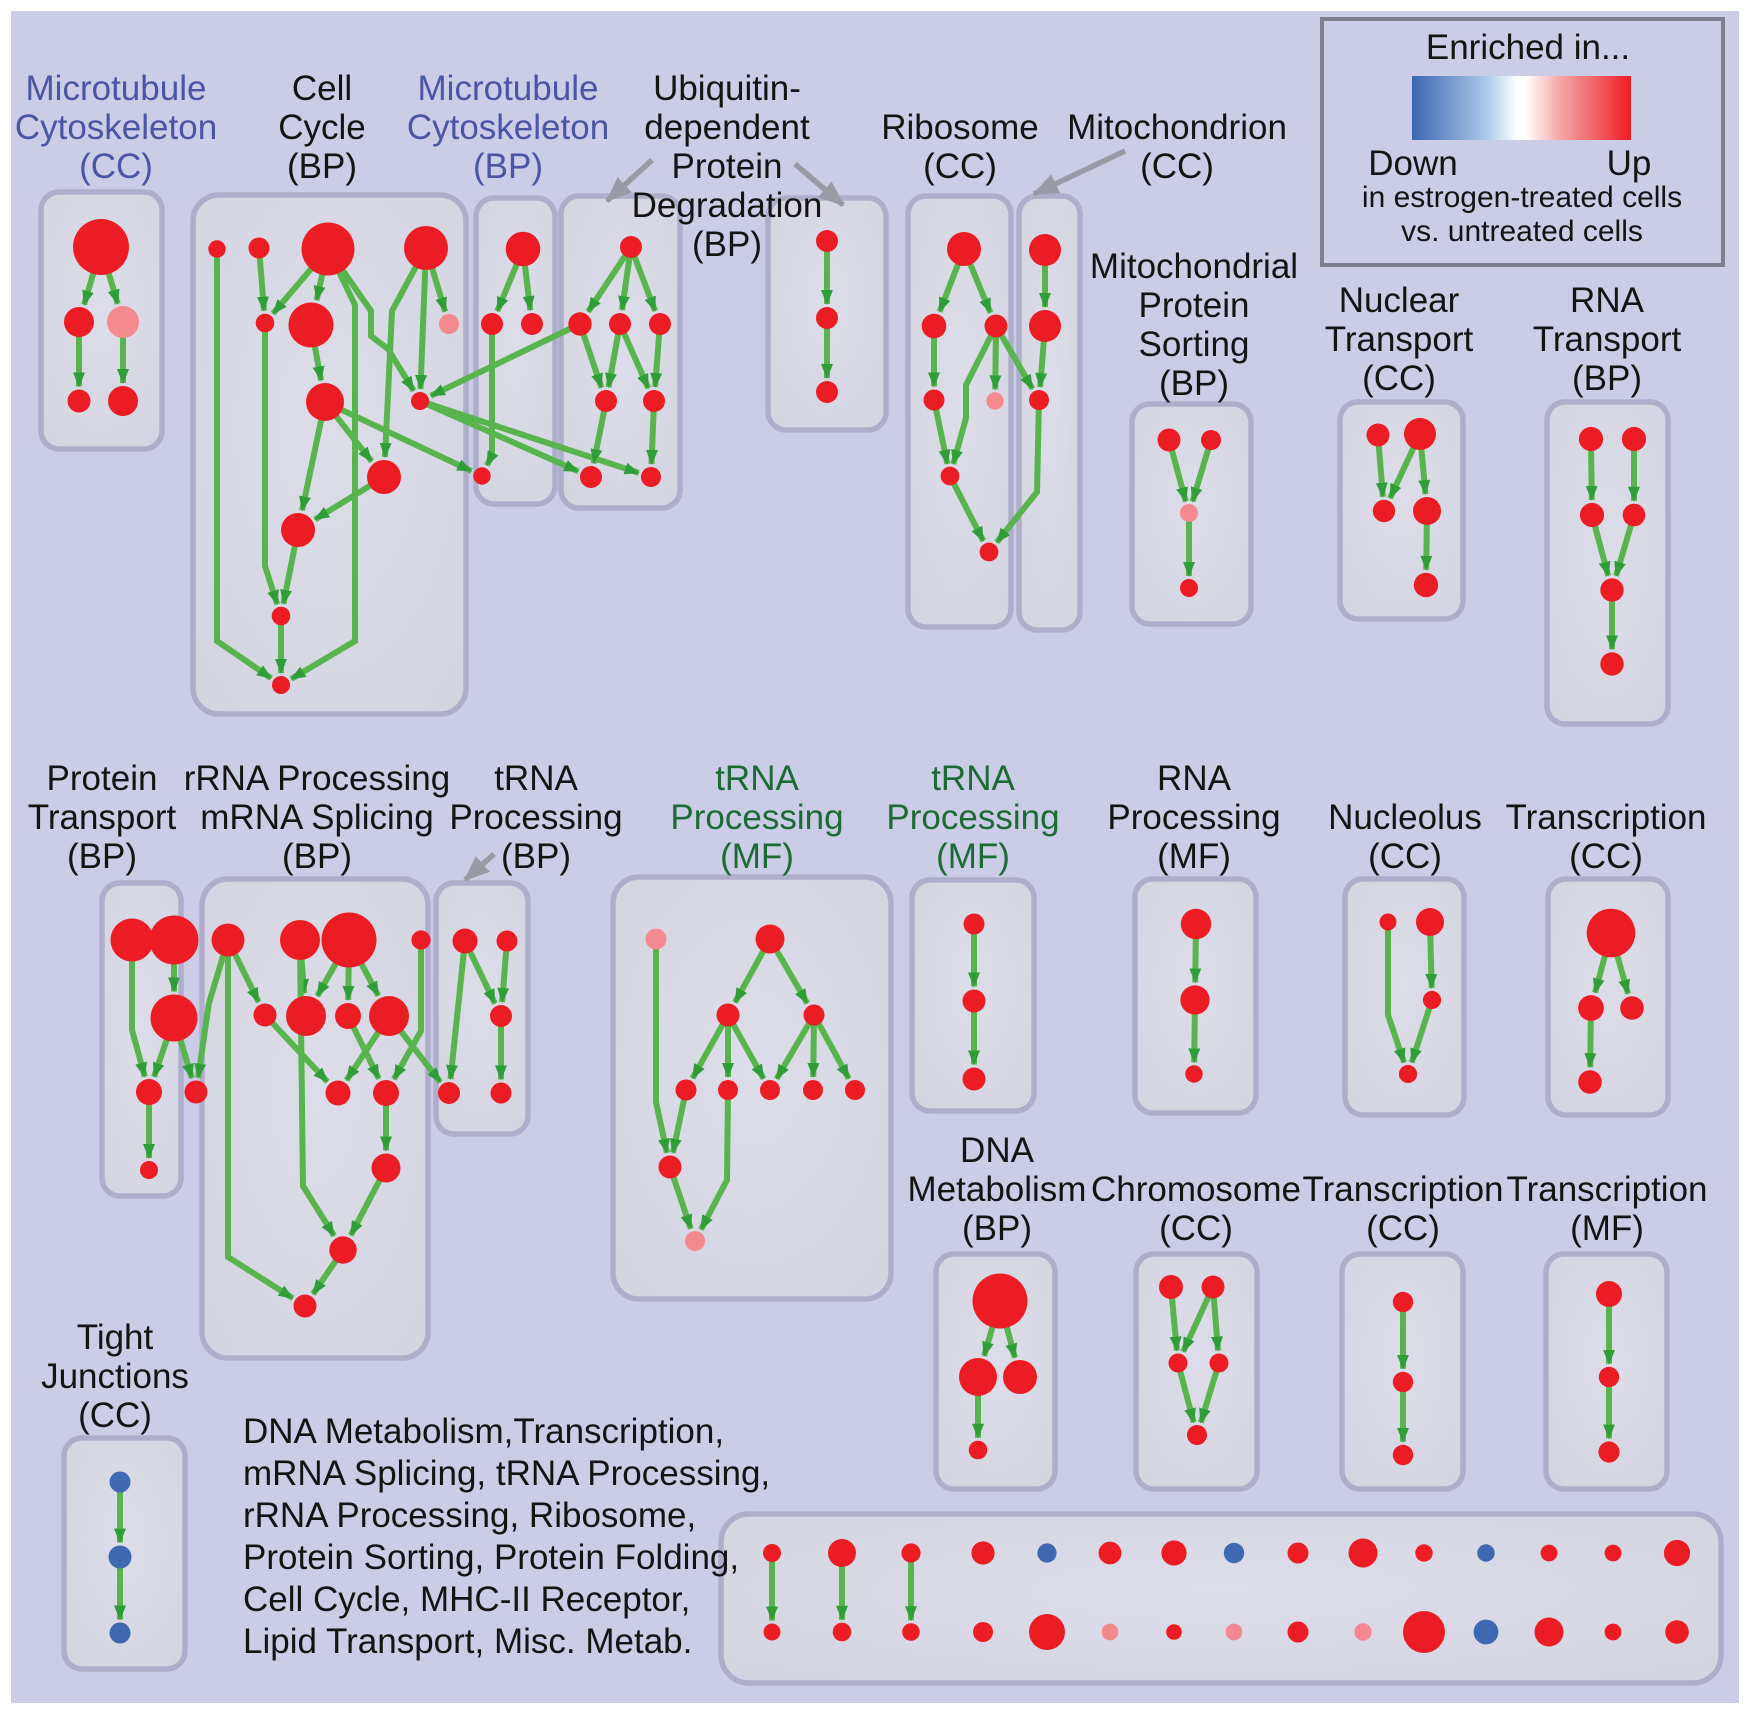  I want to click on svg-text: Chromosome, so click(1196, 1189).